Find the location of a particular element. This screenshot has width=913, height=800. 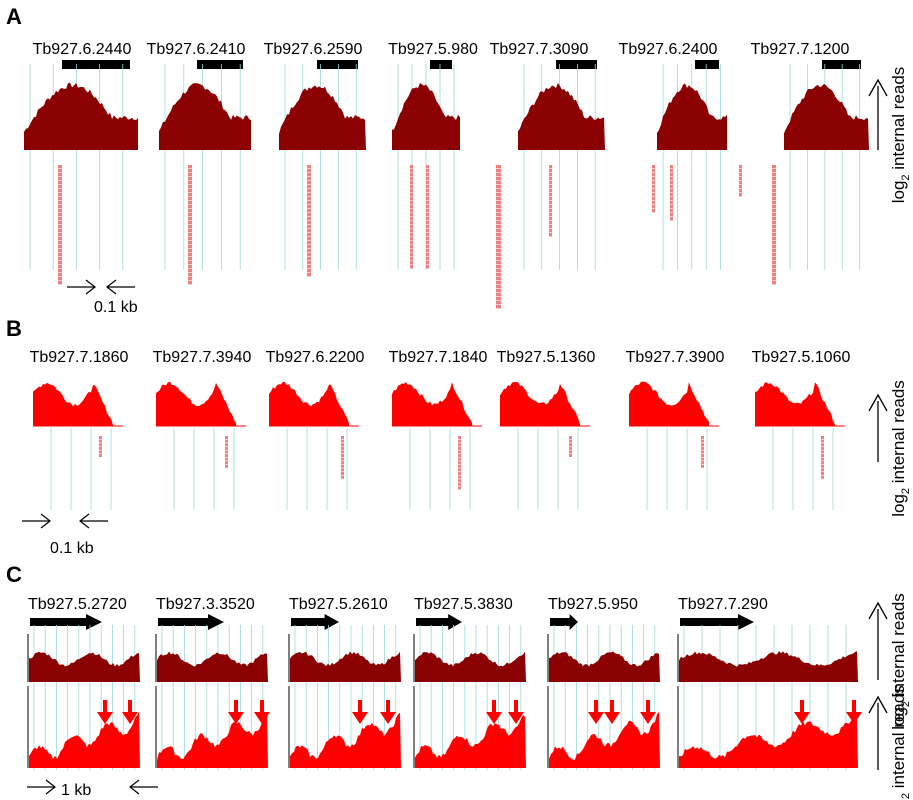

gene-label-c-1: Tb927.3.3520 is located at coordinates (205, 604).